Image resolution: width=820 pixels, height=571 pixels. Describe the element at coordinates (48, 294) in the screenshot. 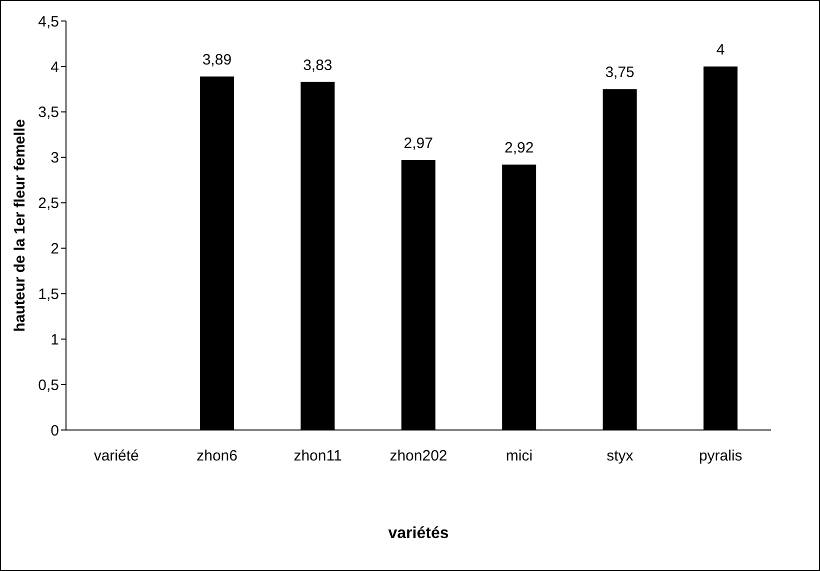

I see `y-tick-label: 1,5` at that location.